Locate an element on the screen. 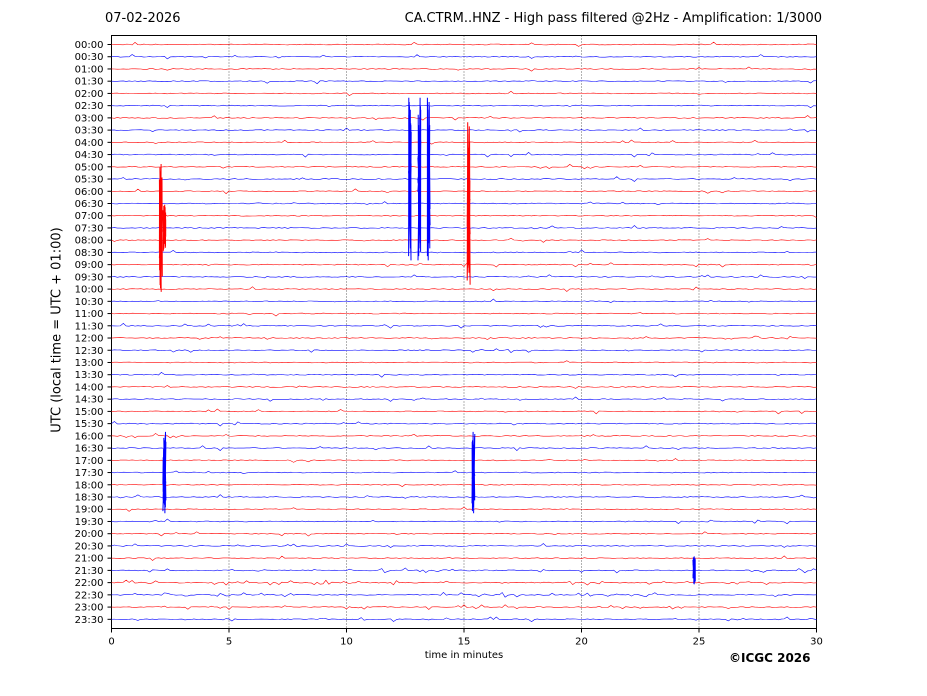 The width and height of the screenshot is (927, 696). trace-00:30 is located at coordinates (464, 57).